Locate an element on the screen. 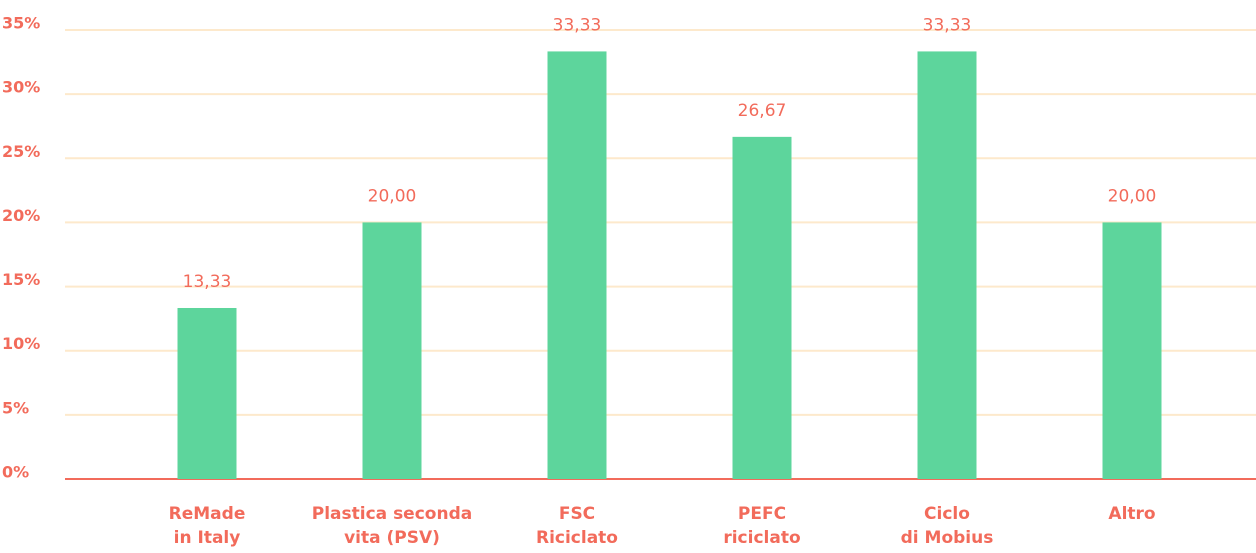  x-tick-label: Plastica seconda vita (PSV) is located at coordinates (392, 526).